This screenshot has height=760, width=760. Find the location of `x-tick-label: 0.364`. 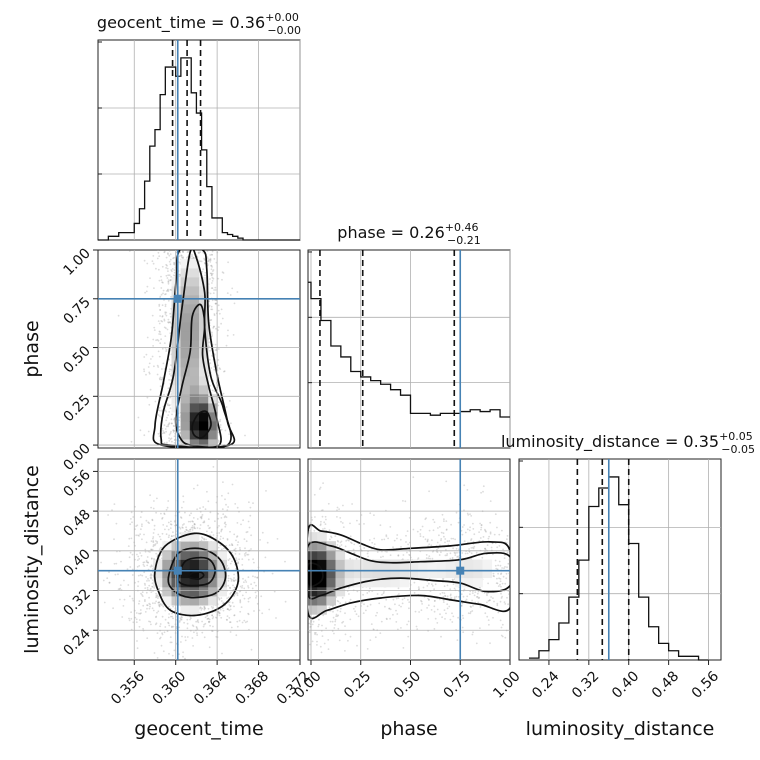

x-tick-label: 0.364 is located at coordinates (211, 688).